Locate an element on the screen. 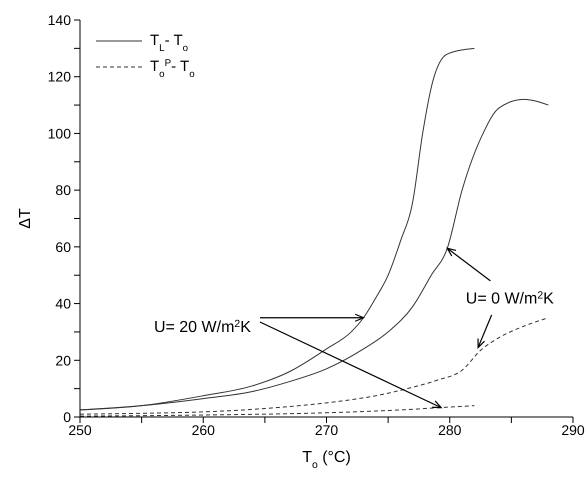  y-axis-title: ΔT is located at coordinates (25, 218).